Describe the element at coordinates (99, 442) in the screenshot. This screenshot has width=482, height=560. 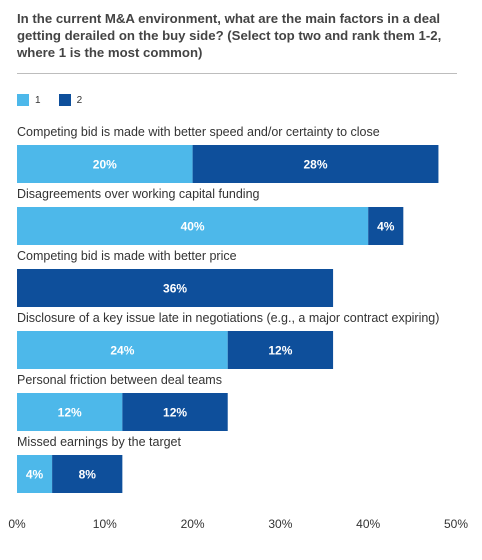
I see `category-label: Missed earnings by the target` at that location.